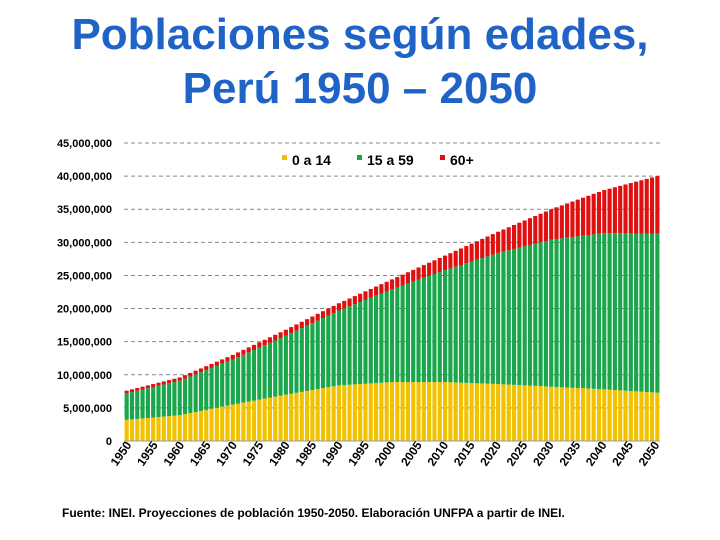 The image size is (720, 540). What do you see at coordinates (253, 453) in the screenshot?
I see `x-tick-label: 1975` at bounding box center [253, 453].